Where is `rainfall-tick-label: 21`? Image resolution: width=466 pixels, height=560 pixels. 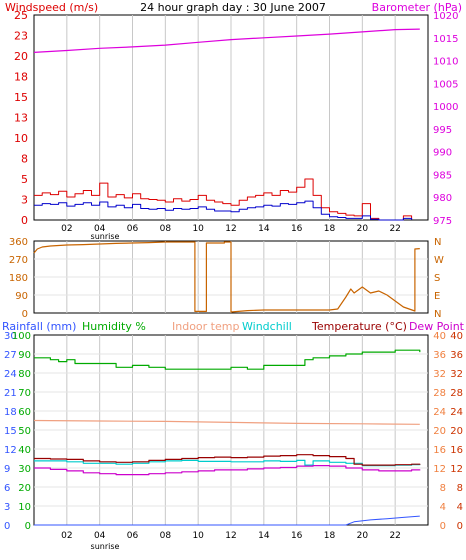
rainfall-tick-label: 21 is located at coordinates (10, 393).